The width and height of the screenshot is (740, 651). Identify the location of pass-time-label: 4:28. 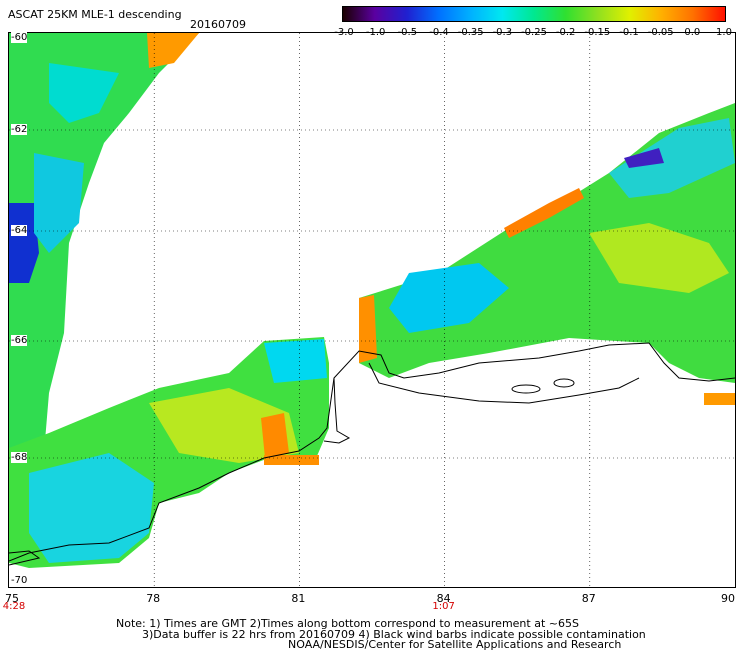
(14, 606).